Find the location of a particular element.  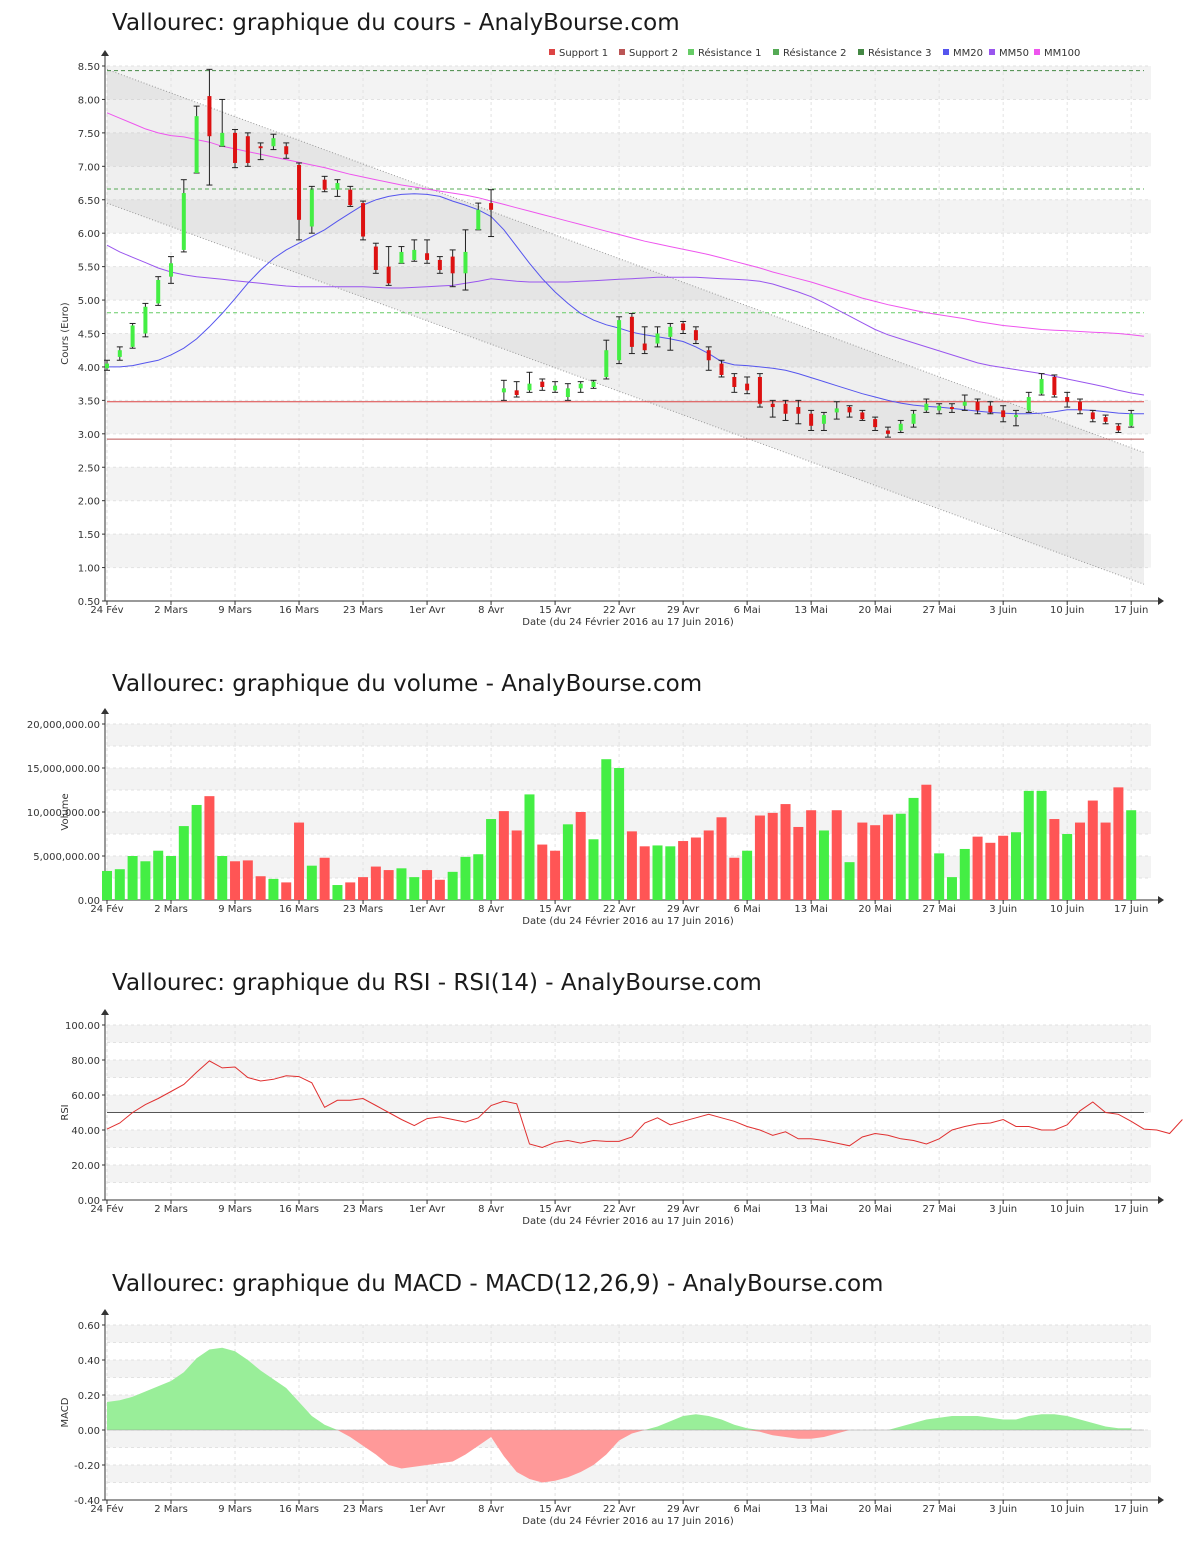

rsi-xtick-label: 17 Juin is located at coordinates (1131, 1209).